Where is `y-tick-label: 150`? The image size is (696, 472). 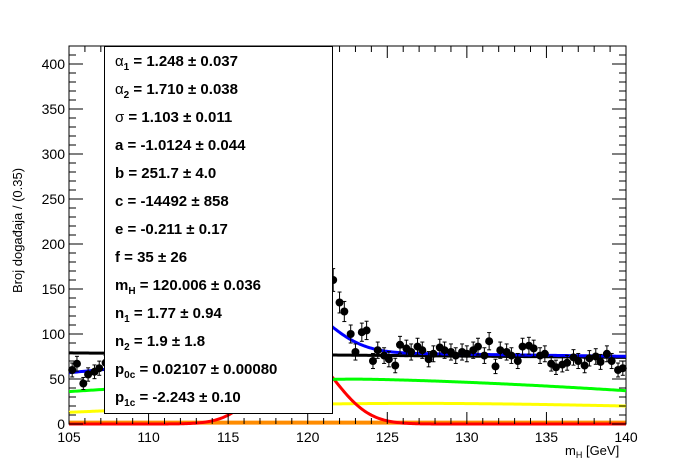
y-tick-label: 150 is located at coordinates (54, 289).